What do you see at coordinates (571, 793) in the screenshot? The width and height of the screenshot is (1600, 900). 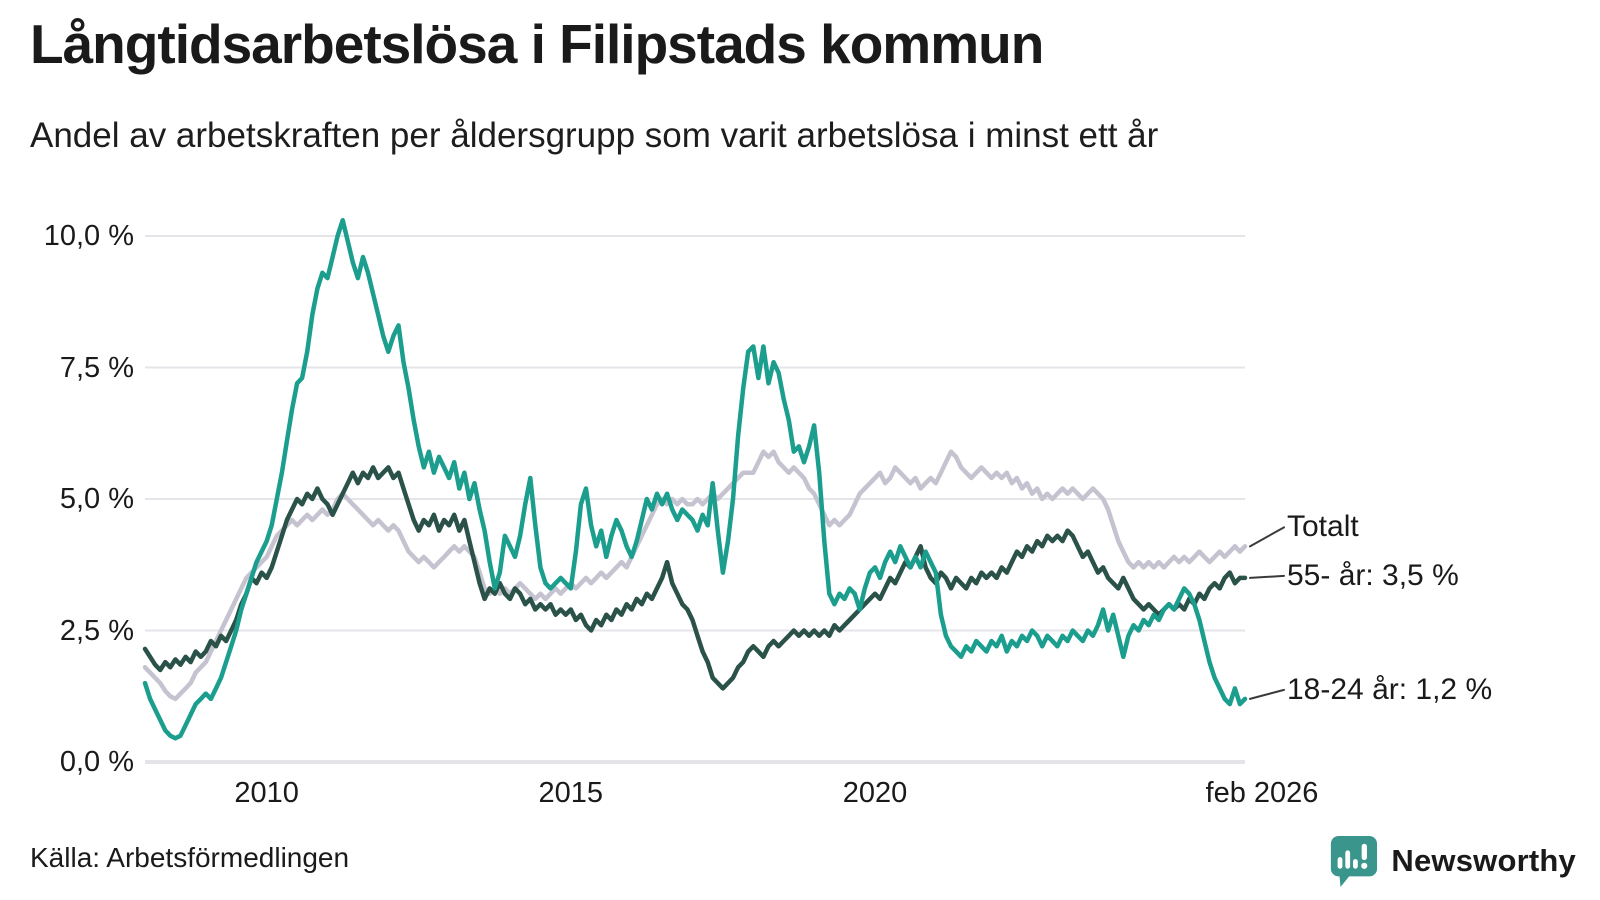 I see `x-axis-tick-label: 2015` at bounding box center [571, 793].